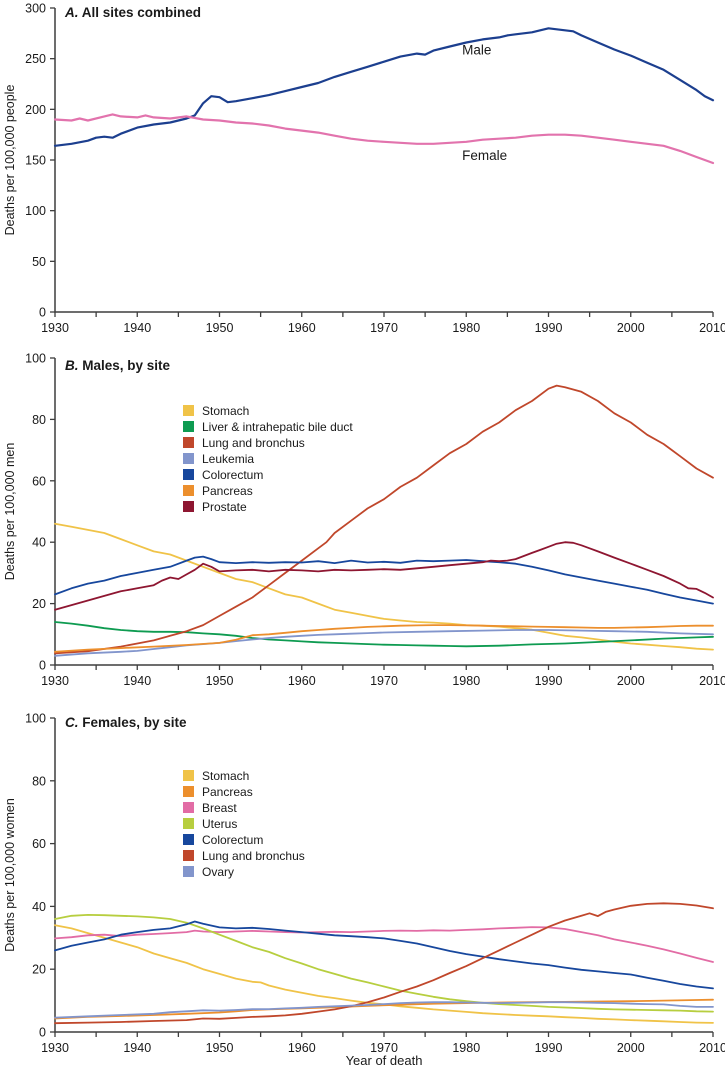 The width and height of the screenshot is (725, 1069). Describe the element at coordinates (384, 634) in the screenshot. I see `series-line-liver-intrahepatic-bile-duct` at that location.